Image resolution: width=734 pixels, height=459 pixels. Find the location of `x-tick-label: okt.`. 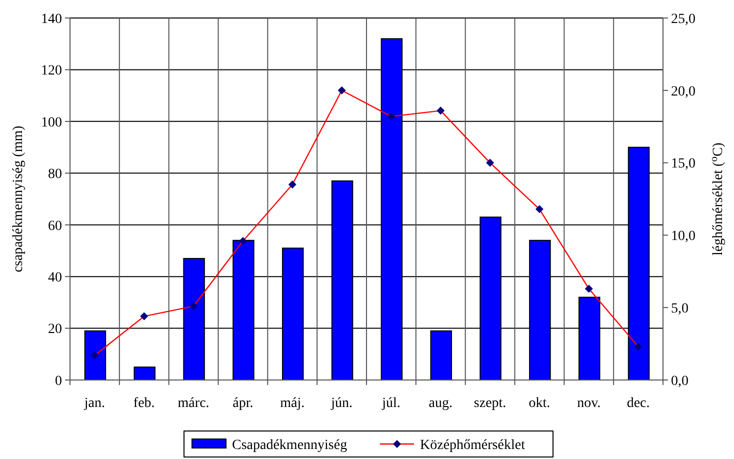

x-tick-label: okt. is located at coordinates (539, 403).